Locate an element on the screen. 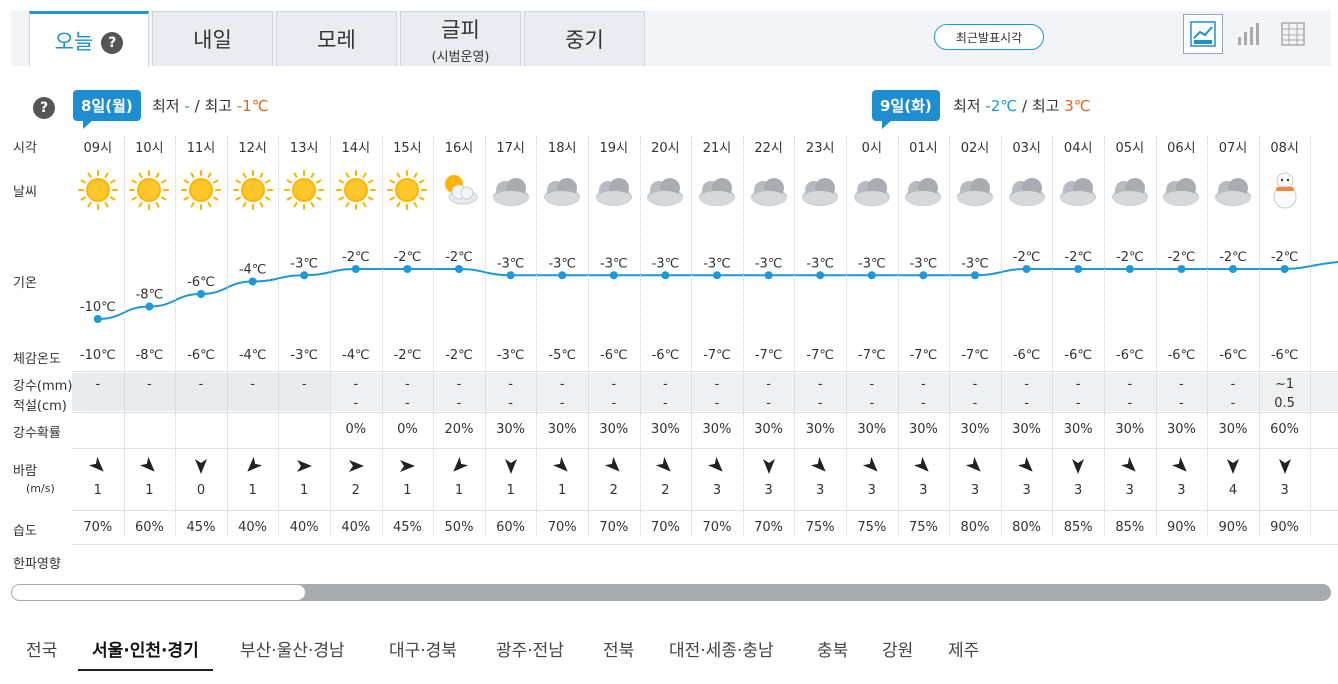 The image size is (1338, 684). precip-gray-block is located at coordinates (834, 392).